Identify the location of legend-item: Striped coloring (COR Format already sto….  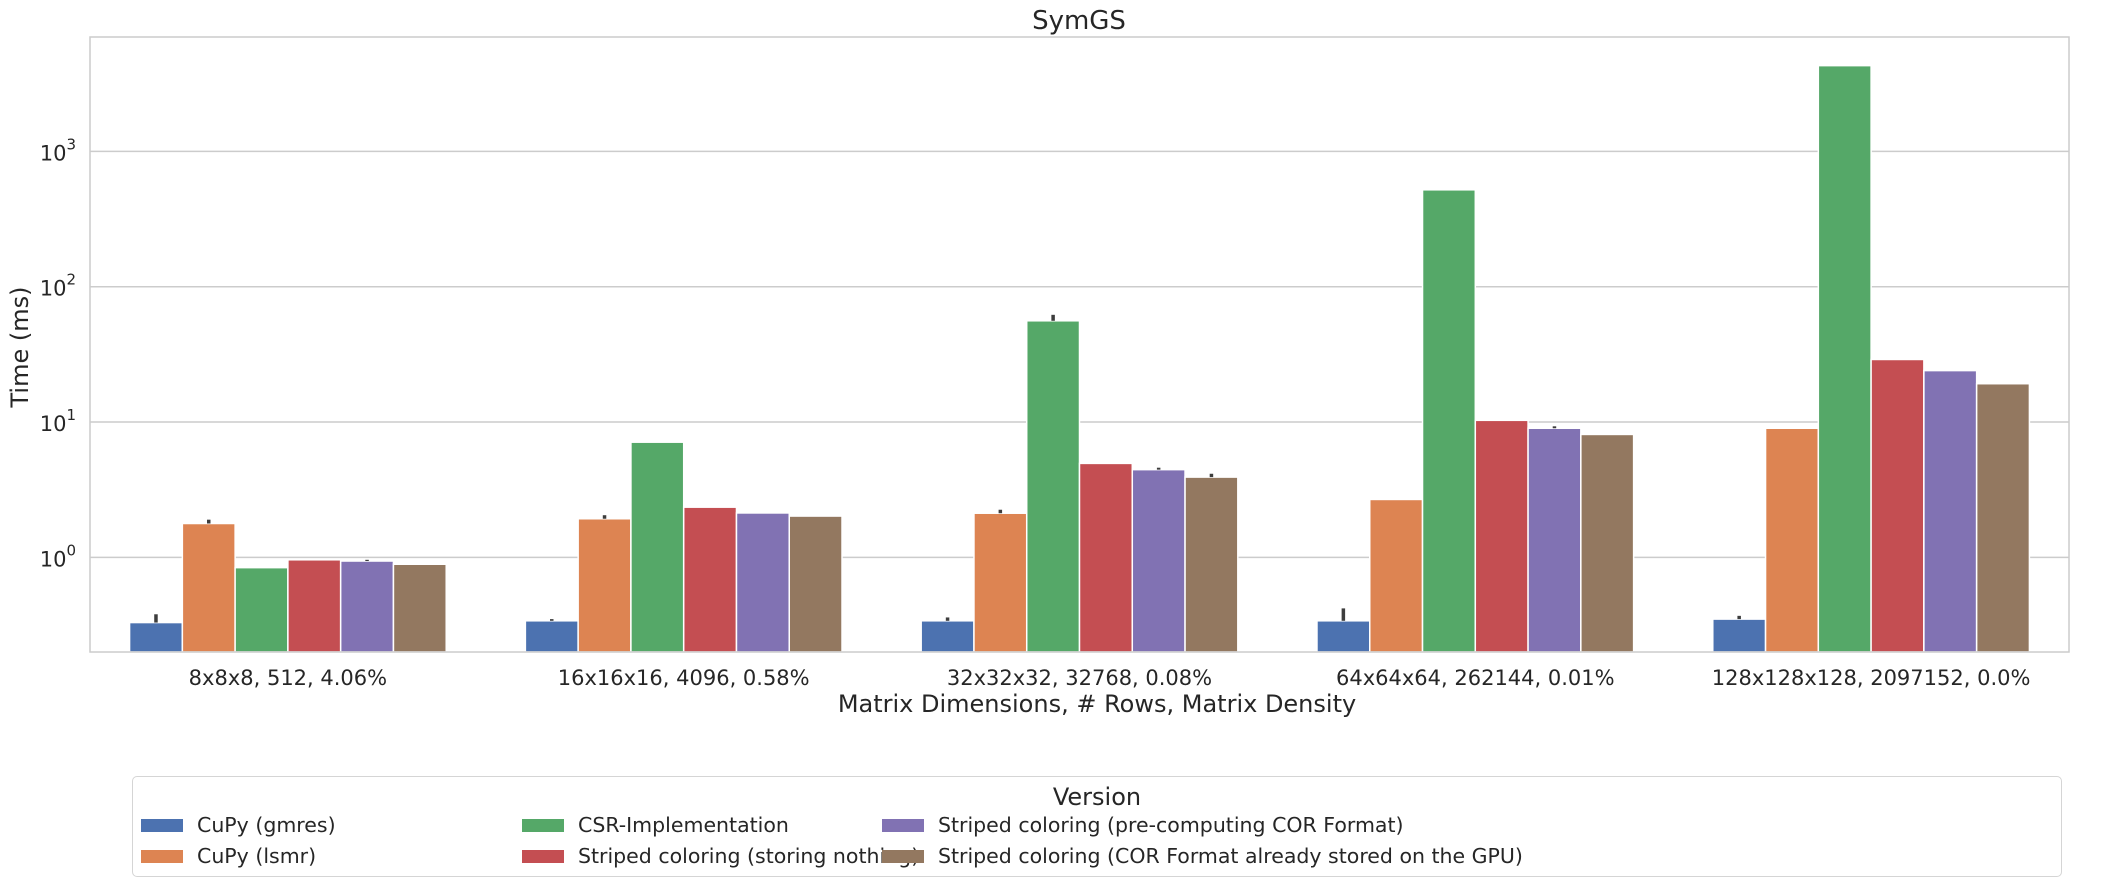
(1202, 856).